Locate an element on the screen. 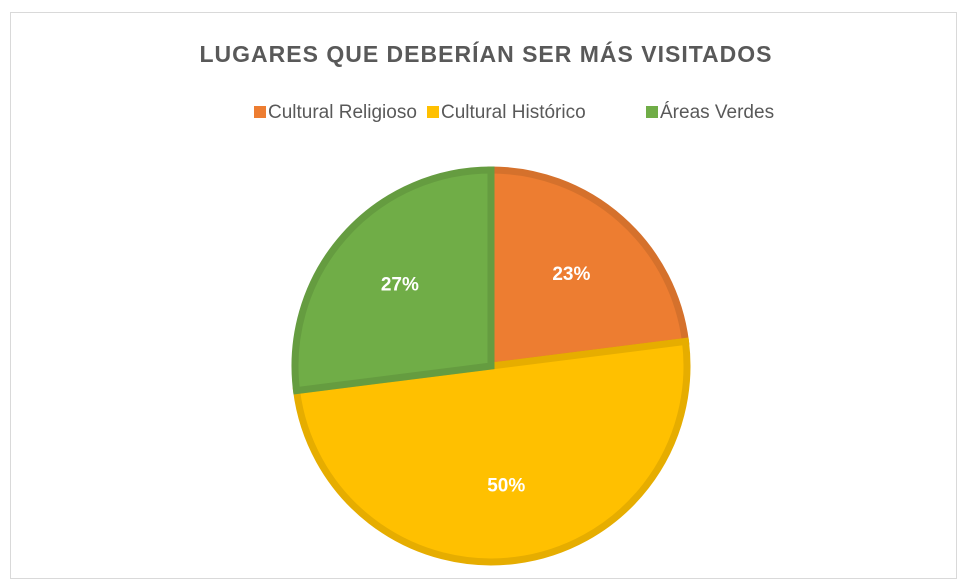  data-label: 50% is located at coordinates (506, 486).